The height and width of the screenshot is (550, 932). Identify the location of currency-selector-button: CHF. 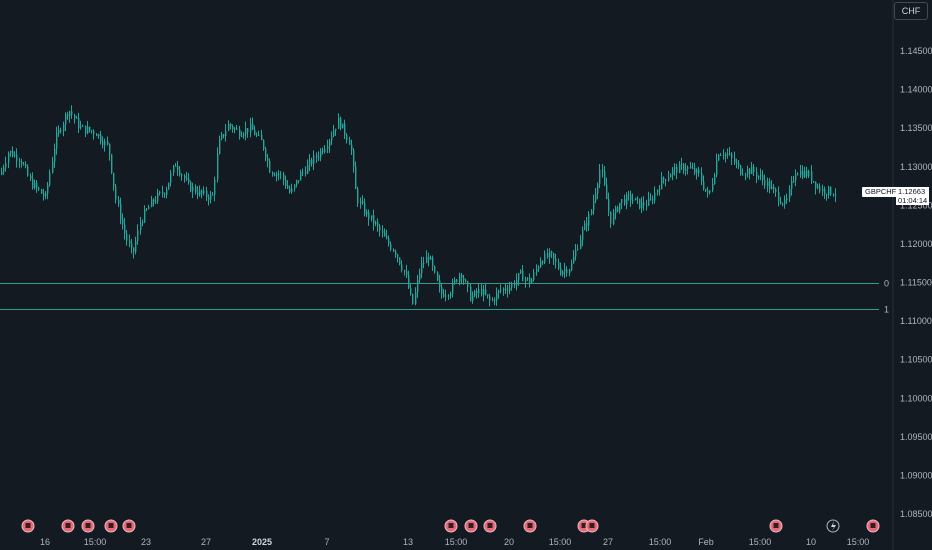
(911, 11).